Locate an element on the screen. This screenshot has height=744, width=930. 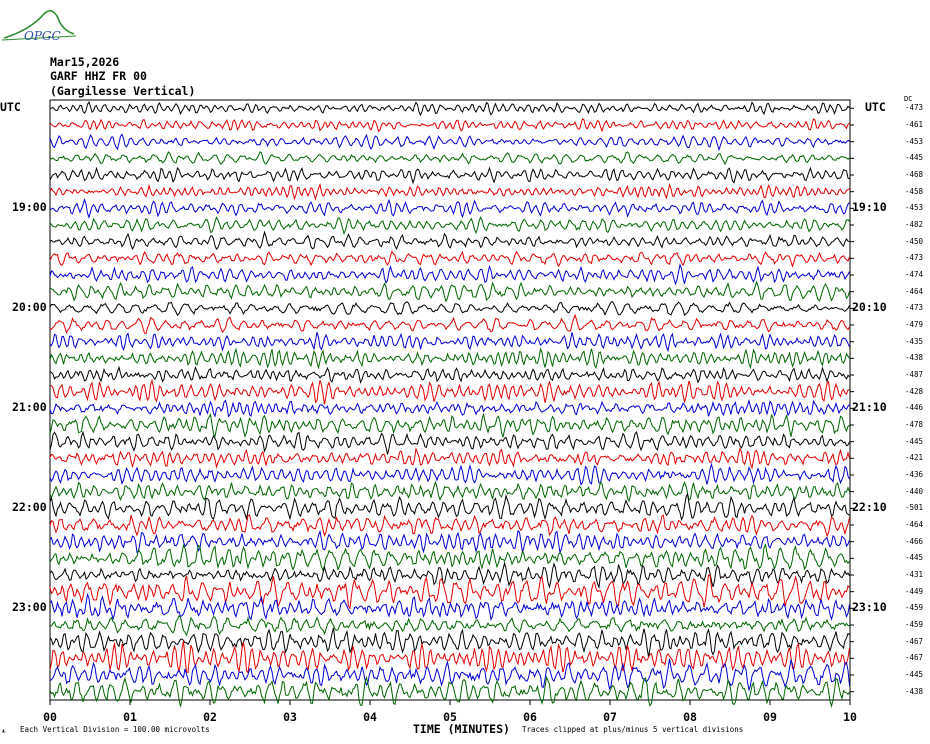
utc-label-right: UTC is located at coordinates (875, 107).